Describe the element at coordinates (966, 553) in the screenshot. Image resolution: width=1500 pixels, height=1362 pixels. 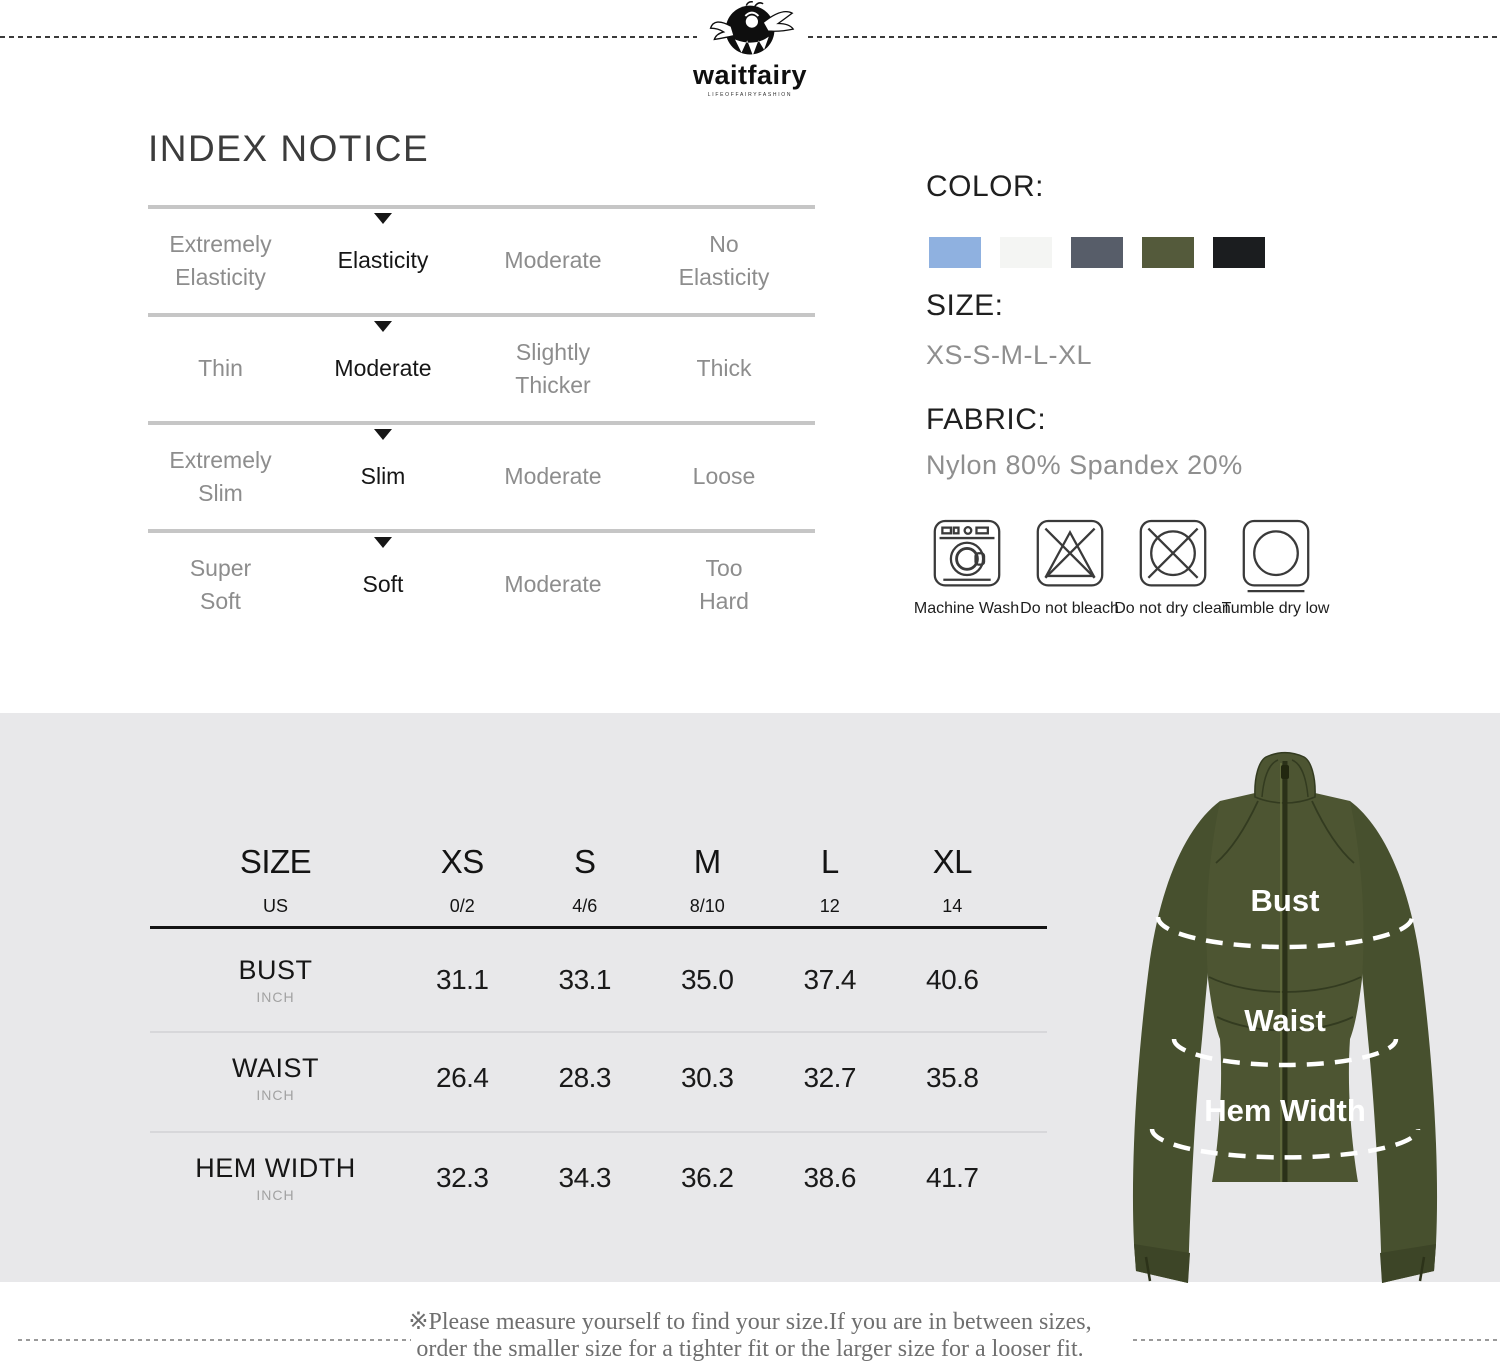
I see `machine-wash-icon` at that location.